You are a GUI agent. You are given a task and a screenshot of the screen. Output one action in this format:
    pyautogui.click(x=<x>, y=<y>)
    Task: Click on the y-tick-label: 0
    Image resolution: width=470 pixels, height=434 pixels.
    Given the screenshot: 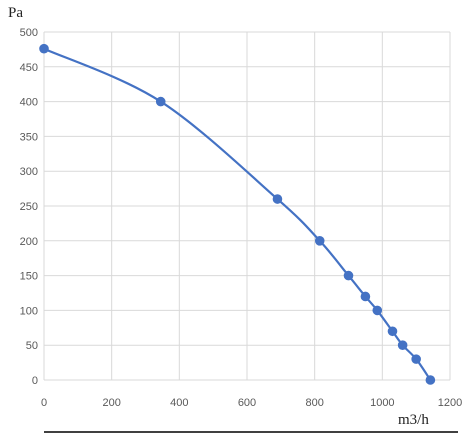 What is the action you would take?
    pyautogui.click(x=35, y=381)
    